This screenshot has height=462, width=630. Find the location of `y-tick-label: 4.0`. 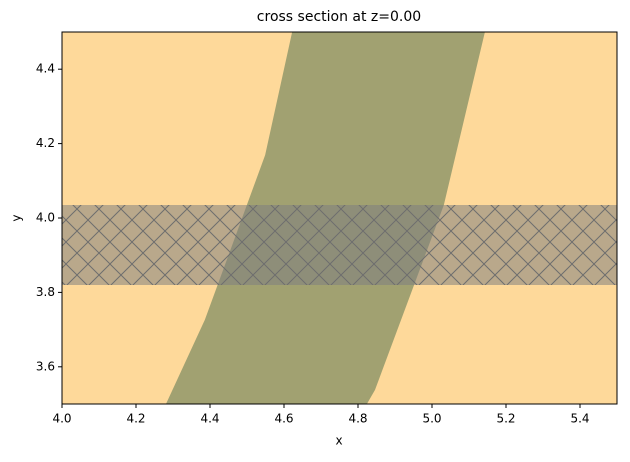

y-tick-label: 4.0 is located at coordinates (45, 218).